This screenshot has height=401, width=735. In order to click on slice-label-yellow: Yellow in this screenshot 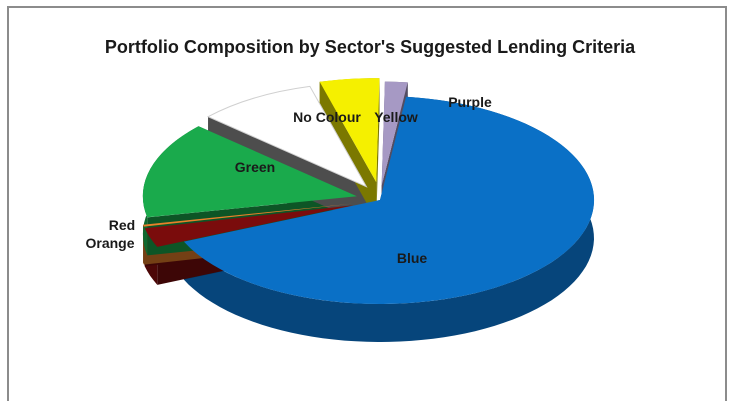, I will do `click(396, 117)`.